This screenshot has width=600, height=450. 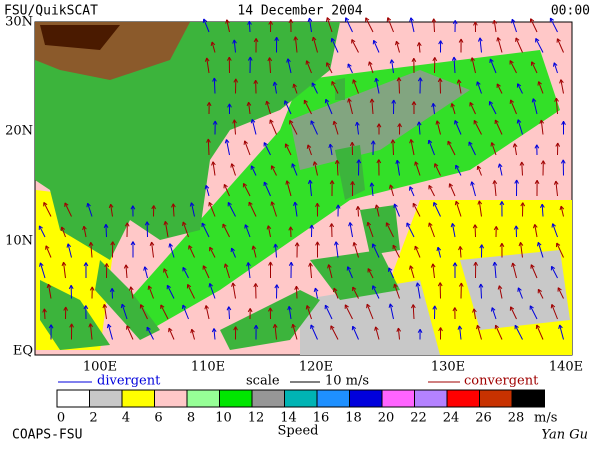 I want to click on divergent-label: divergent, so click(x=129, y=381).